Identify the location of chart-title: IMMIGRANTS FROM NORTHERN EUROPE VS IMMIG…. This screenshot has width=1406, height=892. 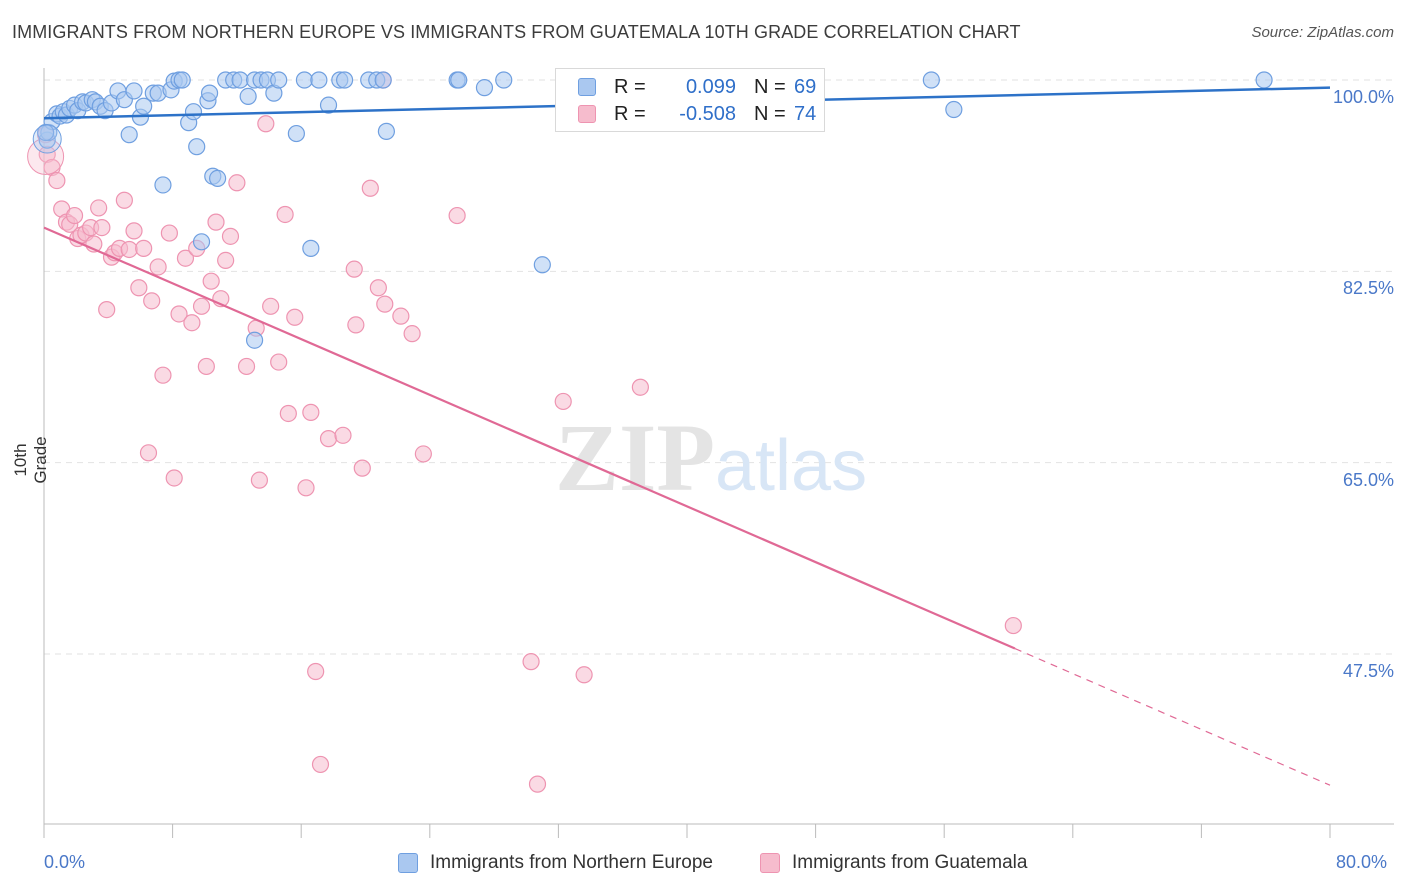
(516, 32).